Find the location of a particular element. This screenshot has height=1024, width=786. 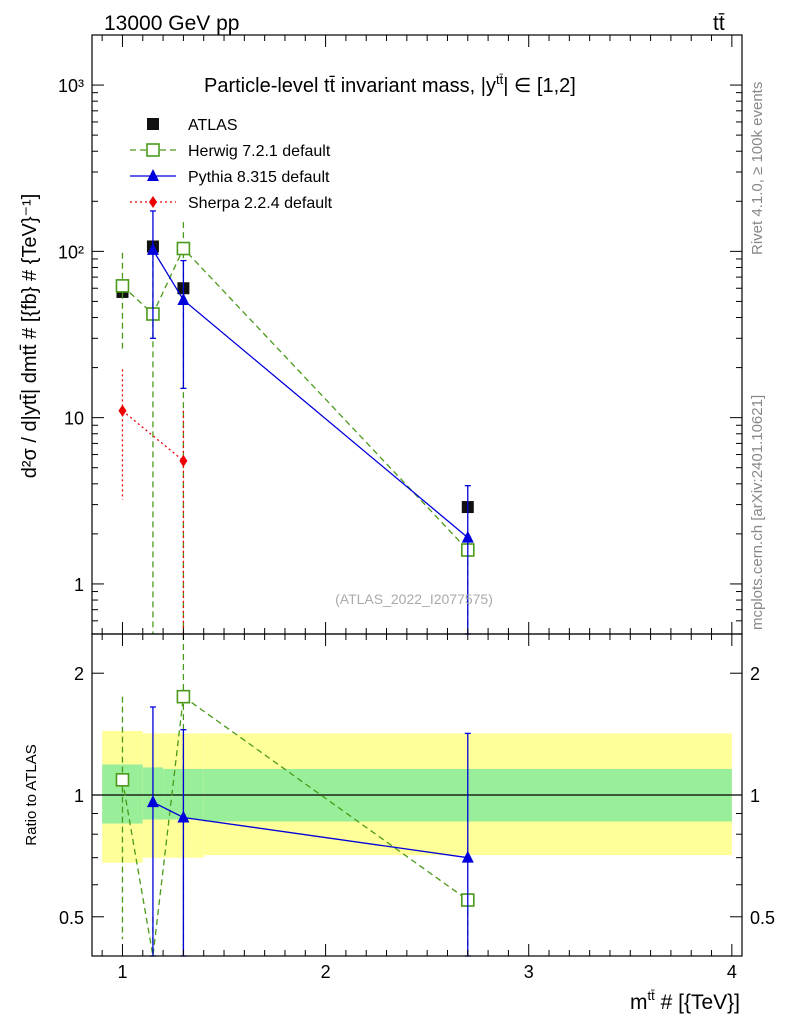

chart-title-prefix: Particle-level tt̄ invariant mass, |y is located at coordinates (350, 86).